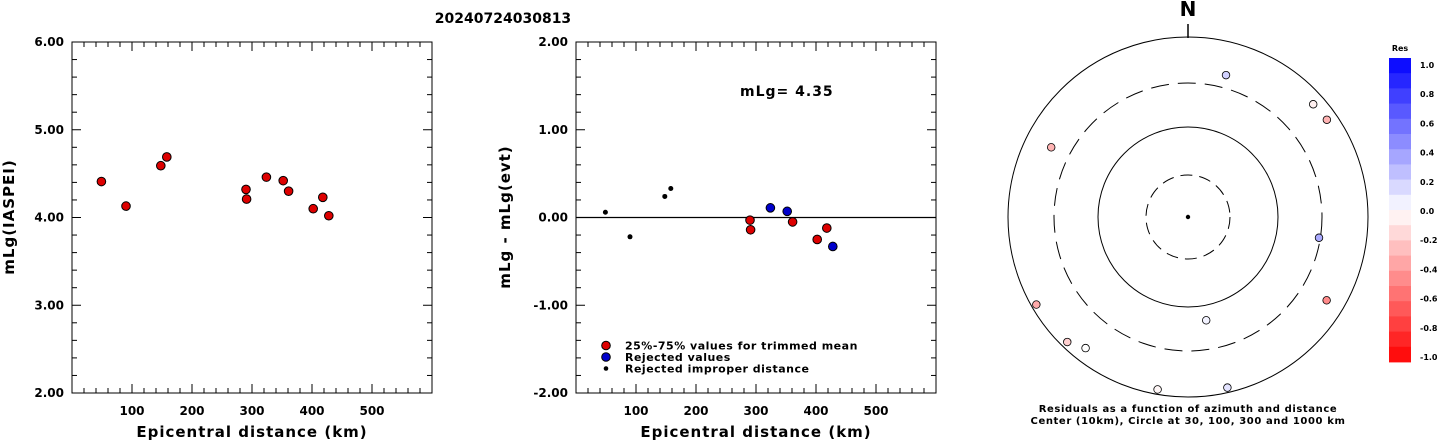 This screenshot has width=1437, height=441. I want to click on colorbar-tick-label: -0.4, so click(1428, 269).